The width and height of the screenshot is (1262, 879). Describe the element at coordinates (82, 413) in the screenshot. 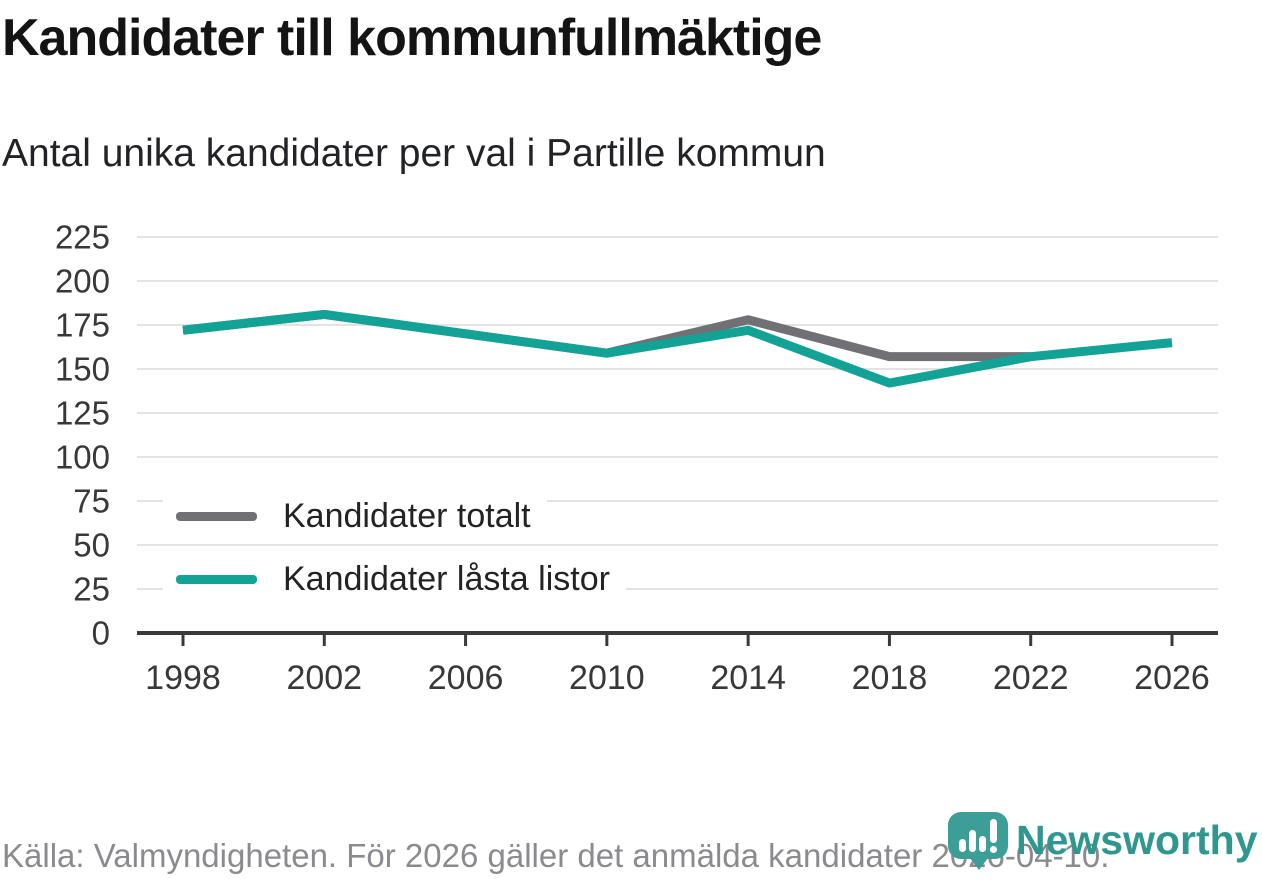

I see `y-tick-label: 125` at that location.